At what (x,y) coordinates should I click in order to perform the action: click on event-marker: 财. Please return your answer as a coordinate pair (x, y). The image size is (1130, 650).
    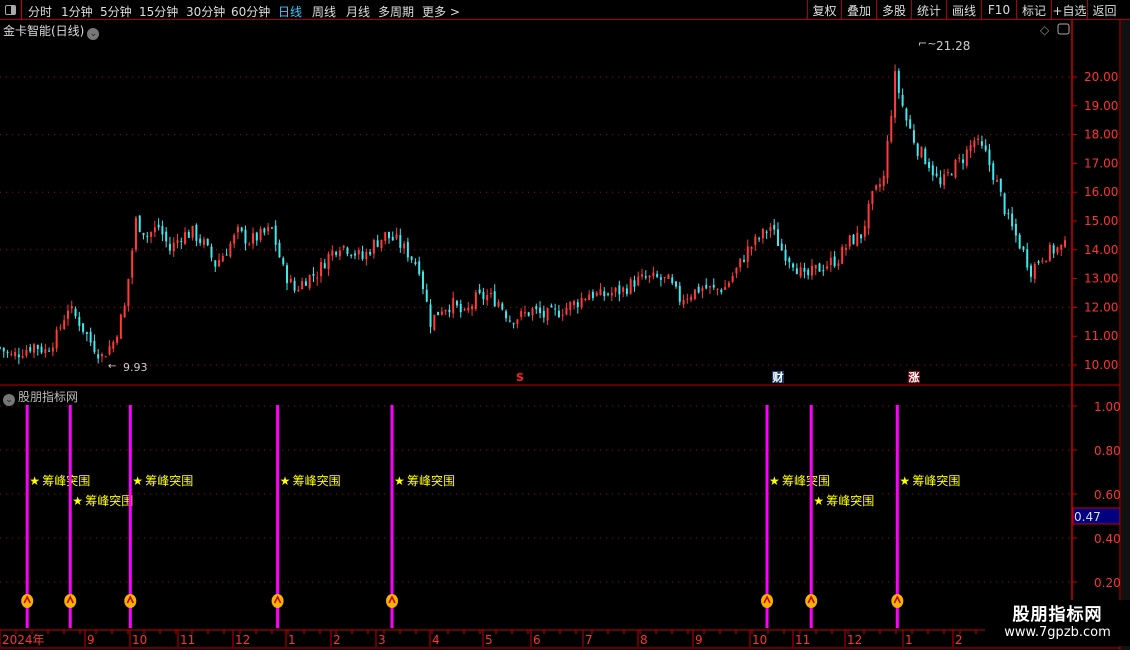
    Looking at the image, I should click on (778, 377).